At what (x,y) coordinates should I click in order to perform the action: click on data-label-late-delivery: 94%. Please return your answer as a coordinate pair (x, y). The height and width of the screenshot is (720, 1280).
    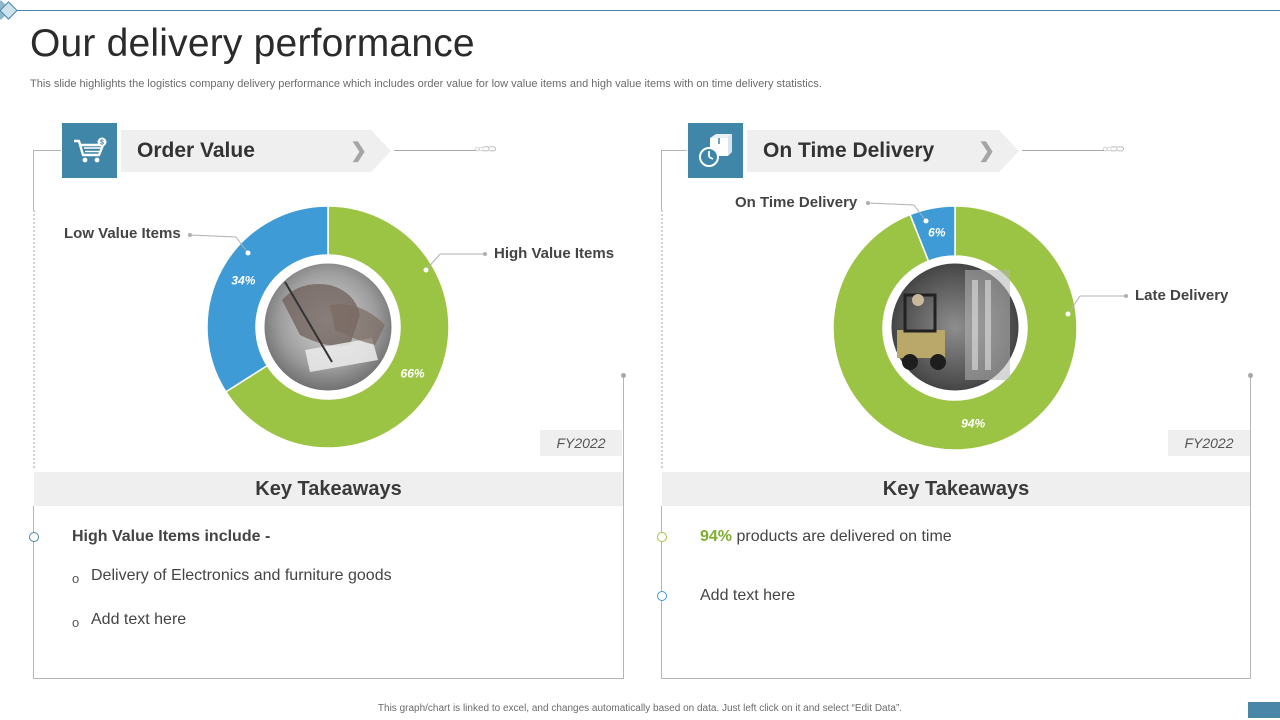
    Looking at the image, I should click on (973, 423).